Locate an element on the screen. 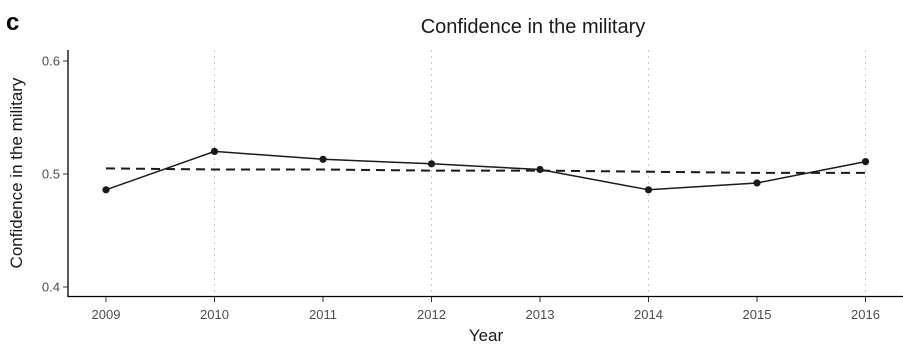 The height and width of the screenshot is (346, 903). data-point-2015 is located at coordinates (757, 183).